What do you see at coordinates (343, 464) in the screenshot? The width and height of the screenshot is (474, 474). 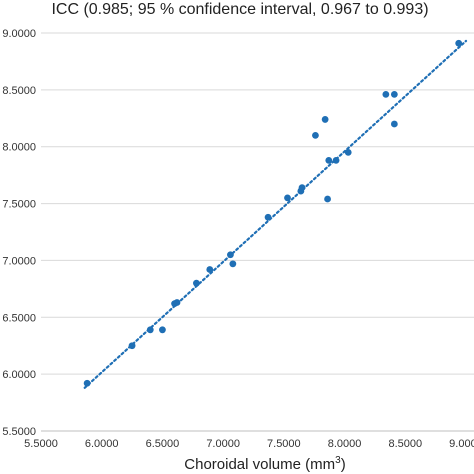 I see `x-axis-label-tail: )` at bounding box center [343, 464].